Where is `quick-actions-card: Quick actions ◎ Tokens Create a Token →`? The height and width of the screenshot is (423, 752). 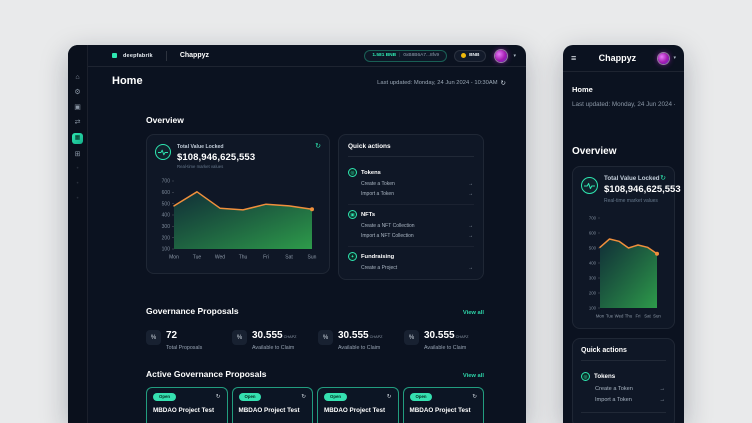
quick-actions-card: Quick actions ◎ Tokens Create a Token → is located at coordinates (411, 207).